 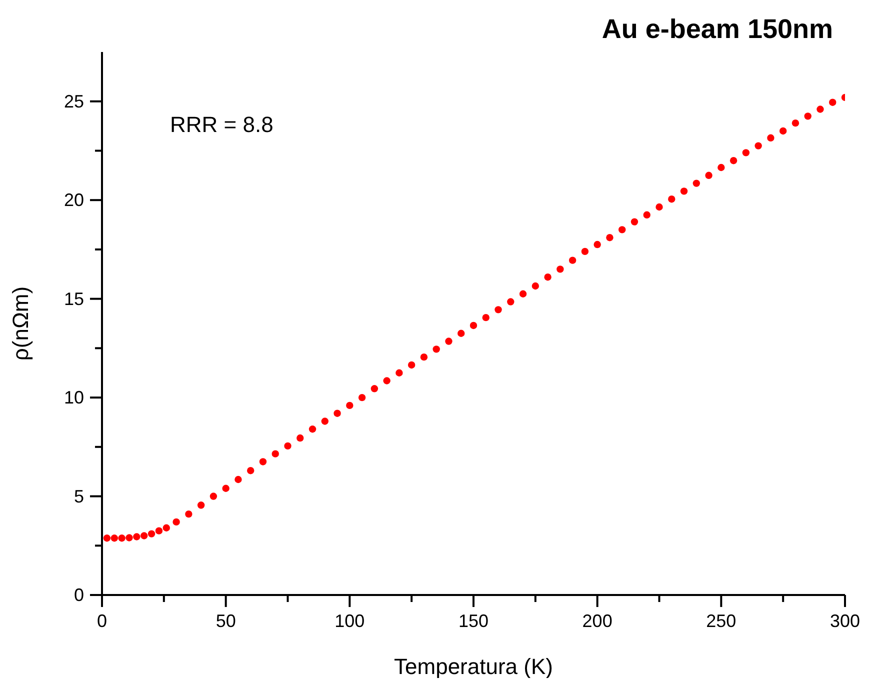 I want to click on x-tick-label: 100, so click(x=349, y=621).